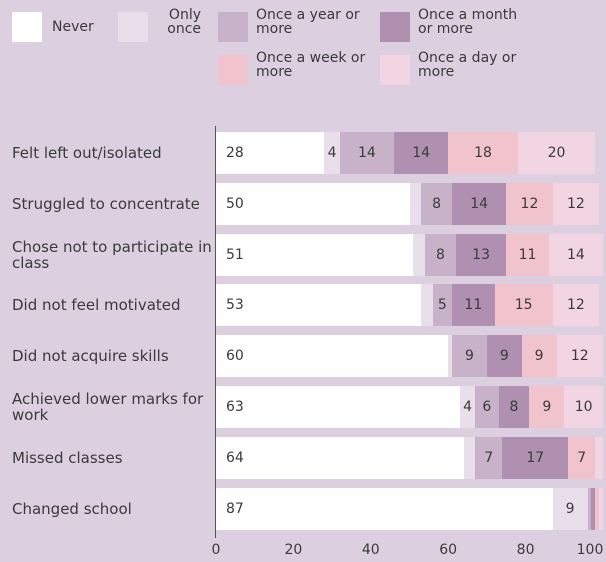 This screenshot has width=606, height=562. What do you see at coordinates (311, 65) in the screenshot?
I see `legend-label: Once a week or more` at bounding box center [311, 65].